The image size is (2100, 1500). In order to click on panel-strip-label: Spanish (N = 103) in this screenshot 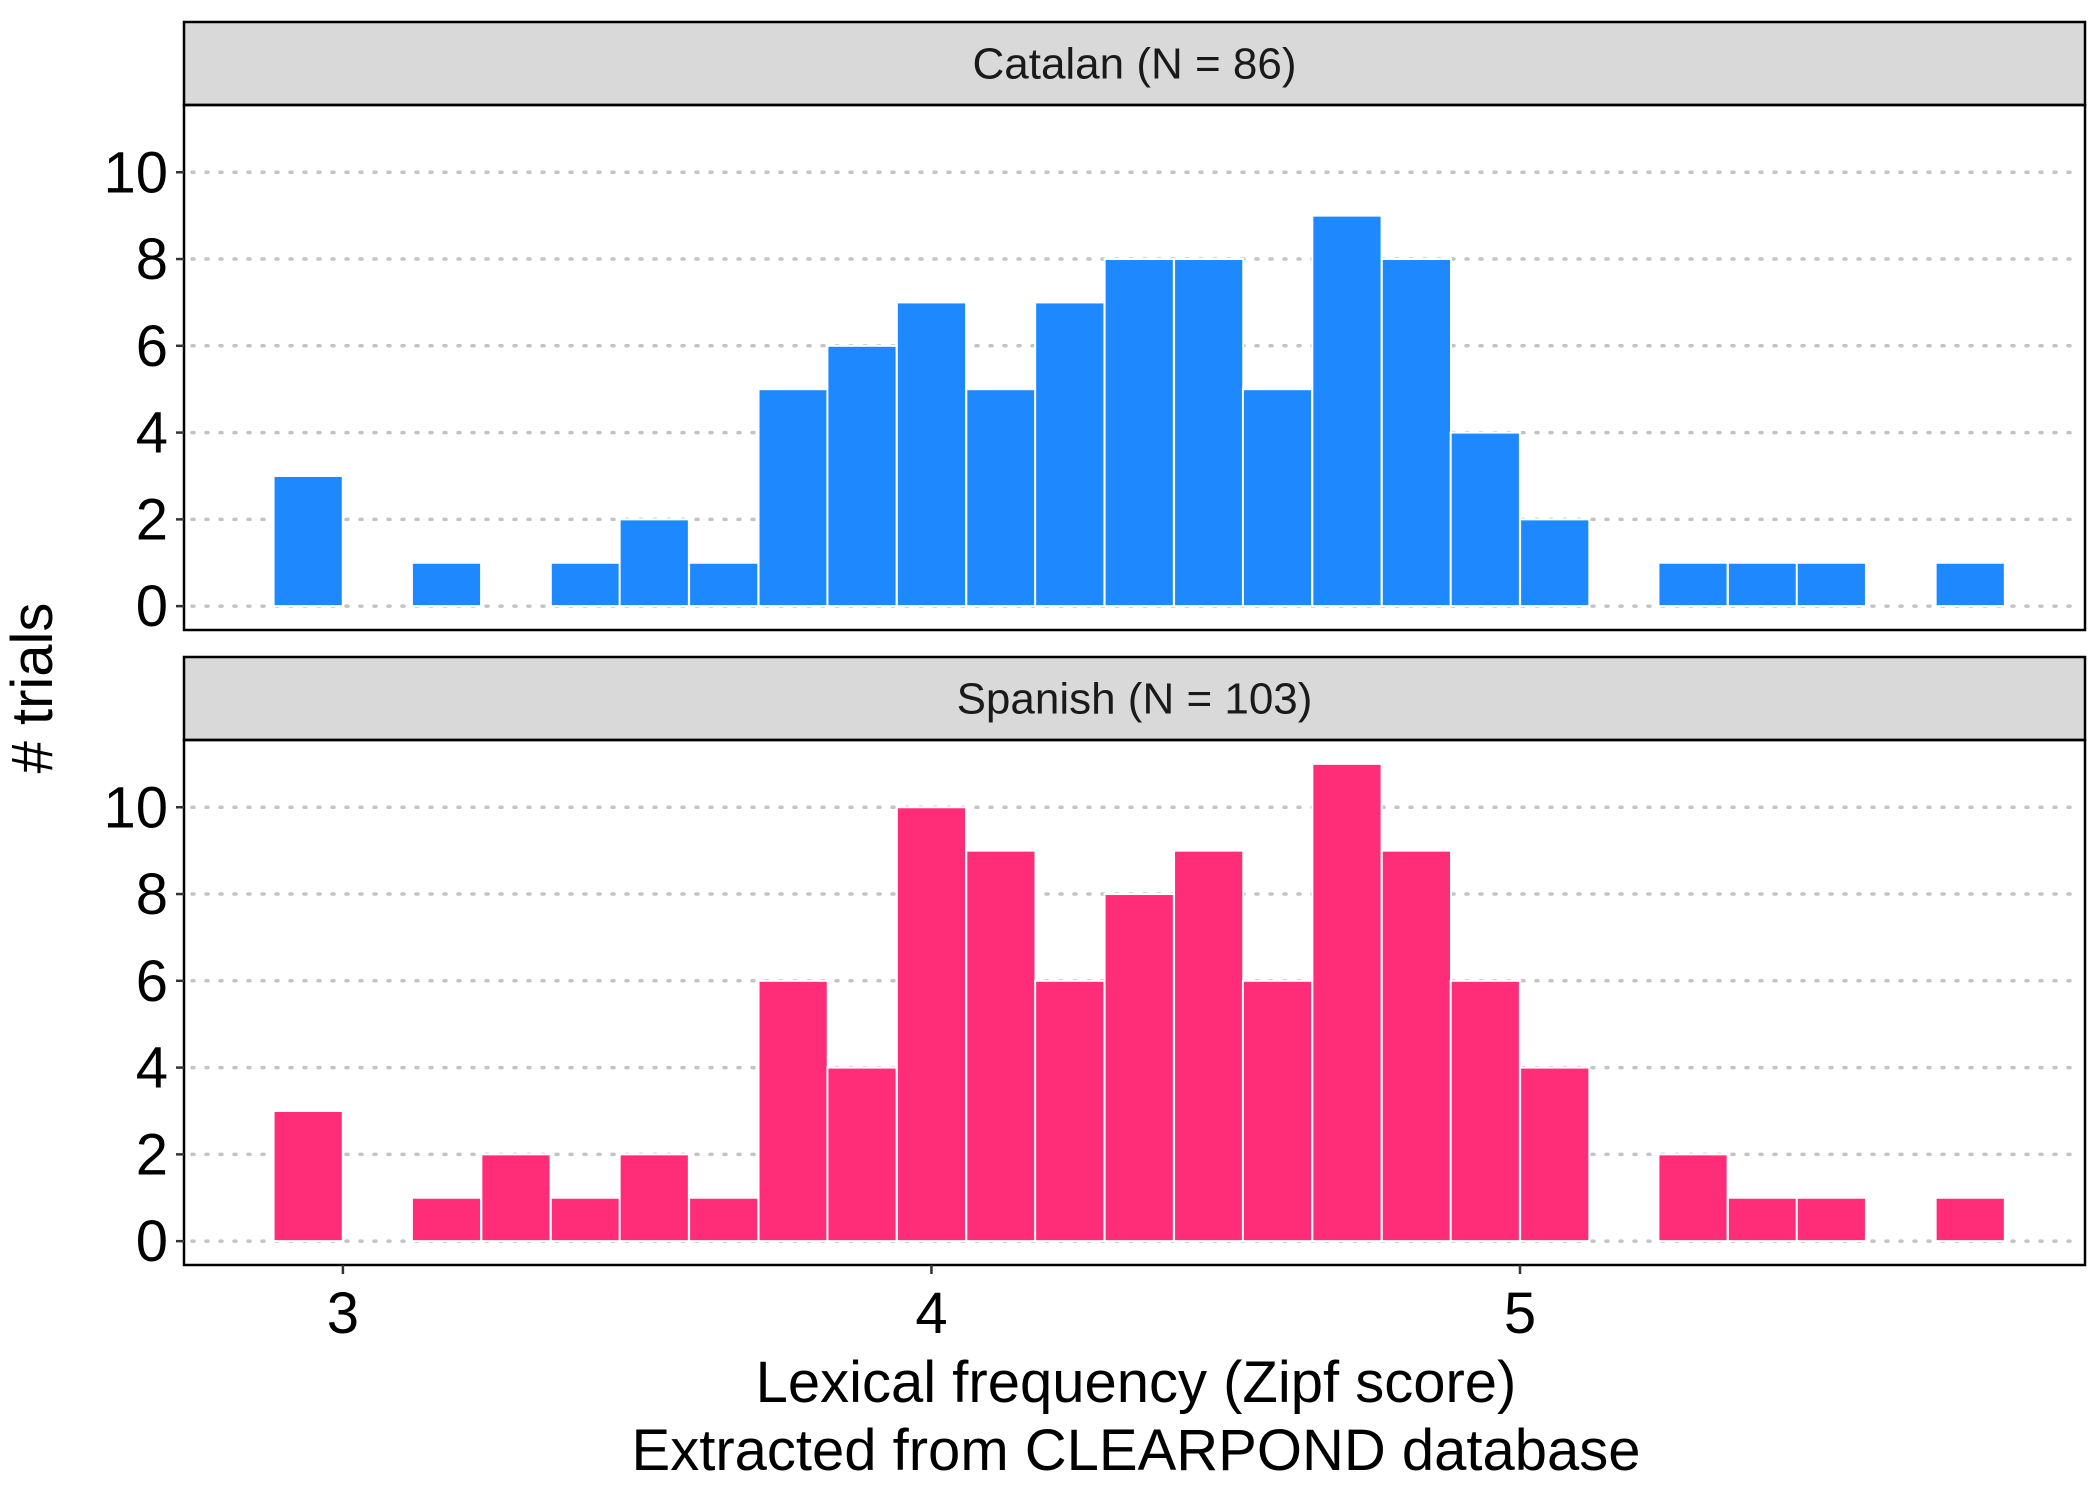, I will do `click(1135, 699)`.